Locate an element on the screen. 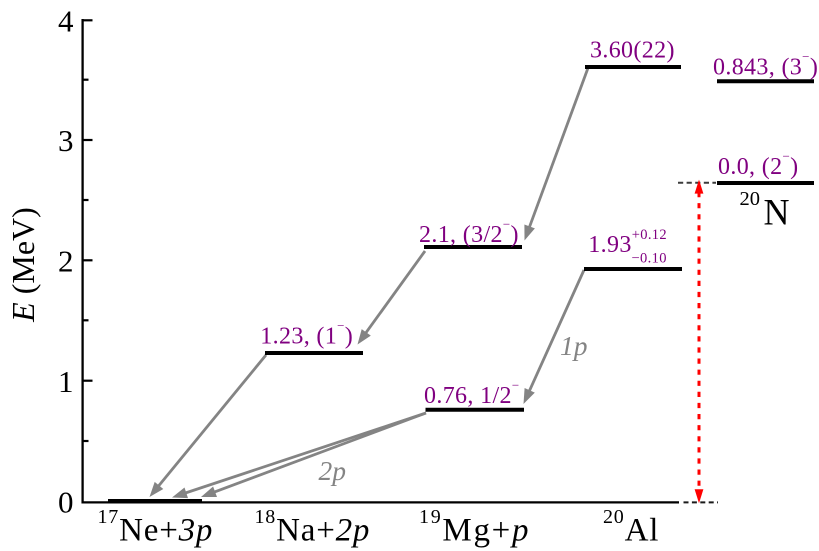 The width and height of the screenshot is (819, 551). svg-text: 1.23, (1−) is located at coordinates (306, 334).